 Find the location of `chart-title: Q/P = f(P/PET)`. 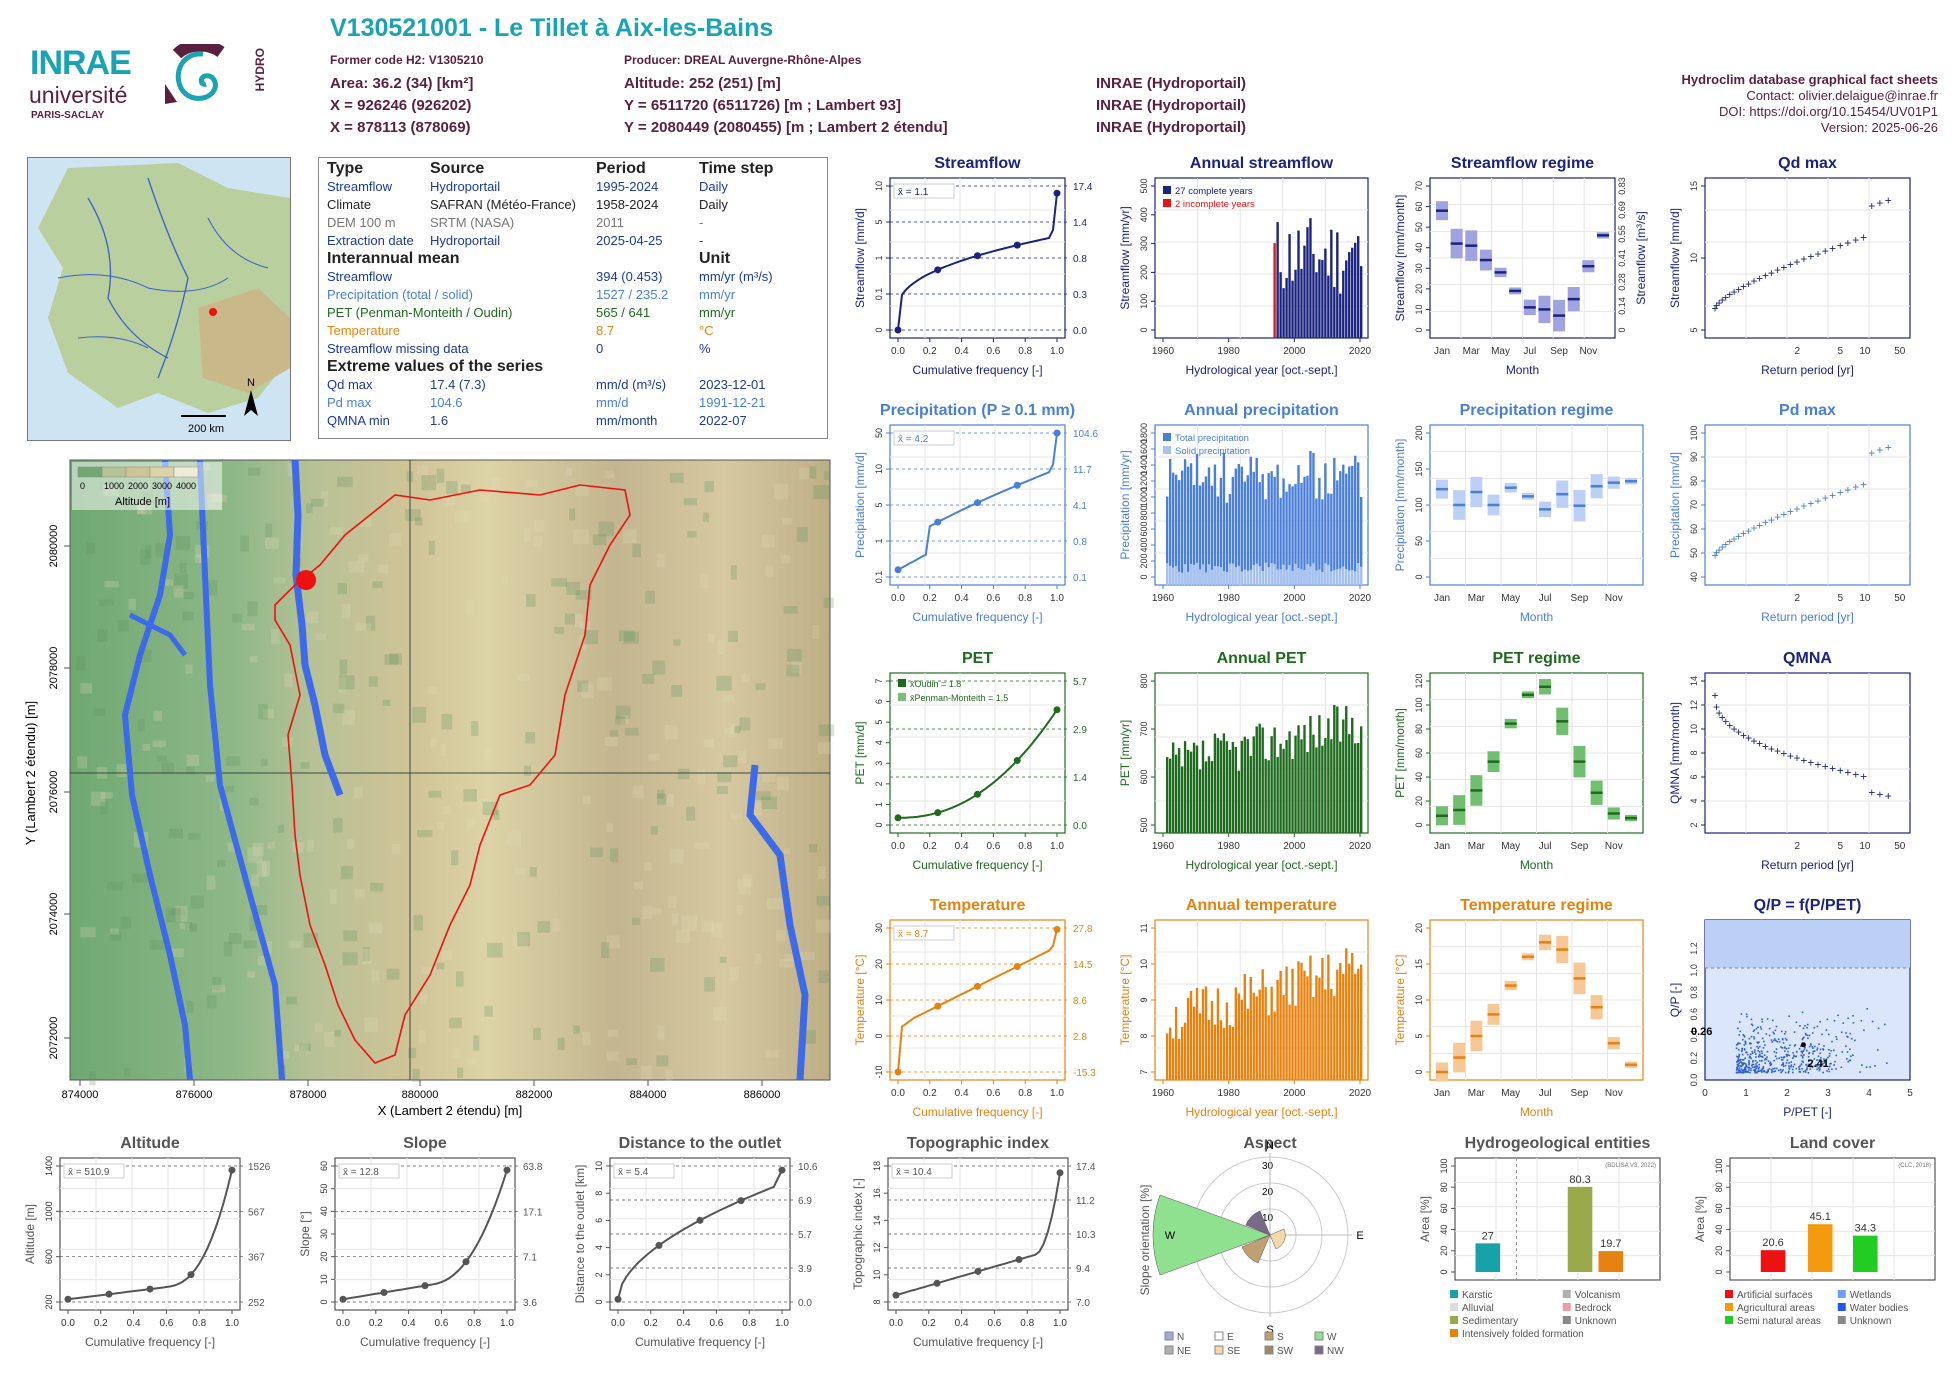

chart-title: Q/P = f(P/PET) is located at coordinates (1808, 905).